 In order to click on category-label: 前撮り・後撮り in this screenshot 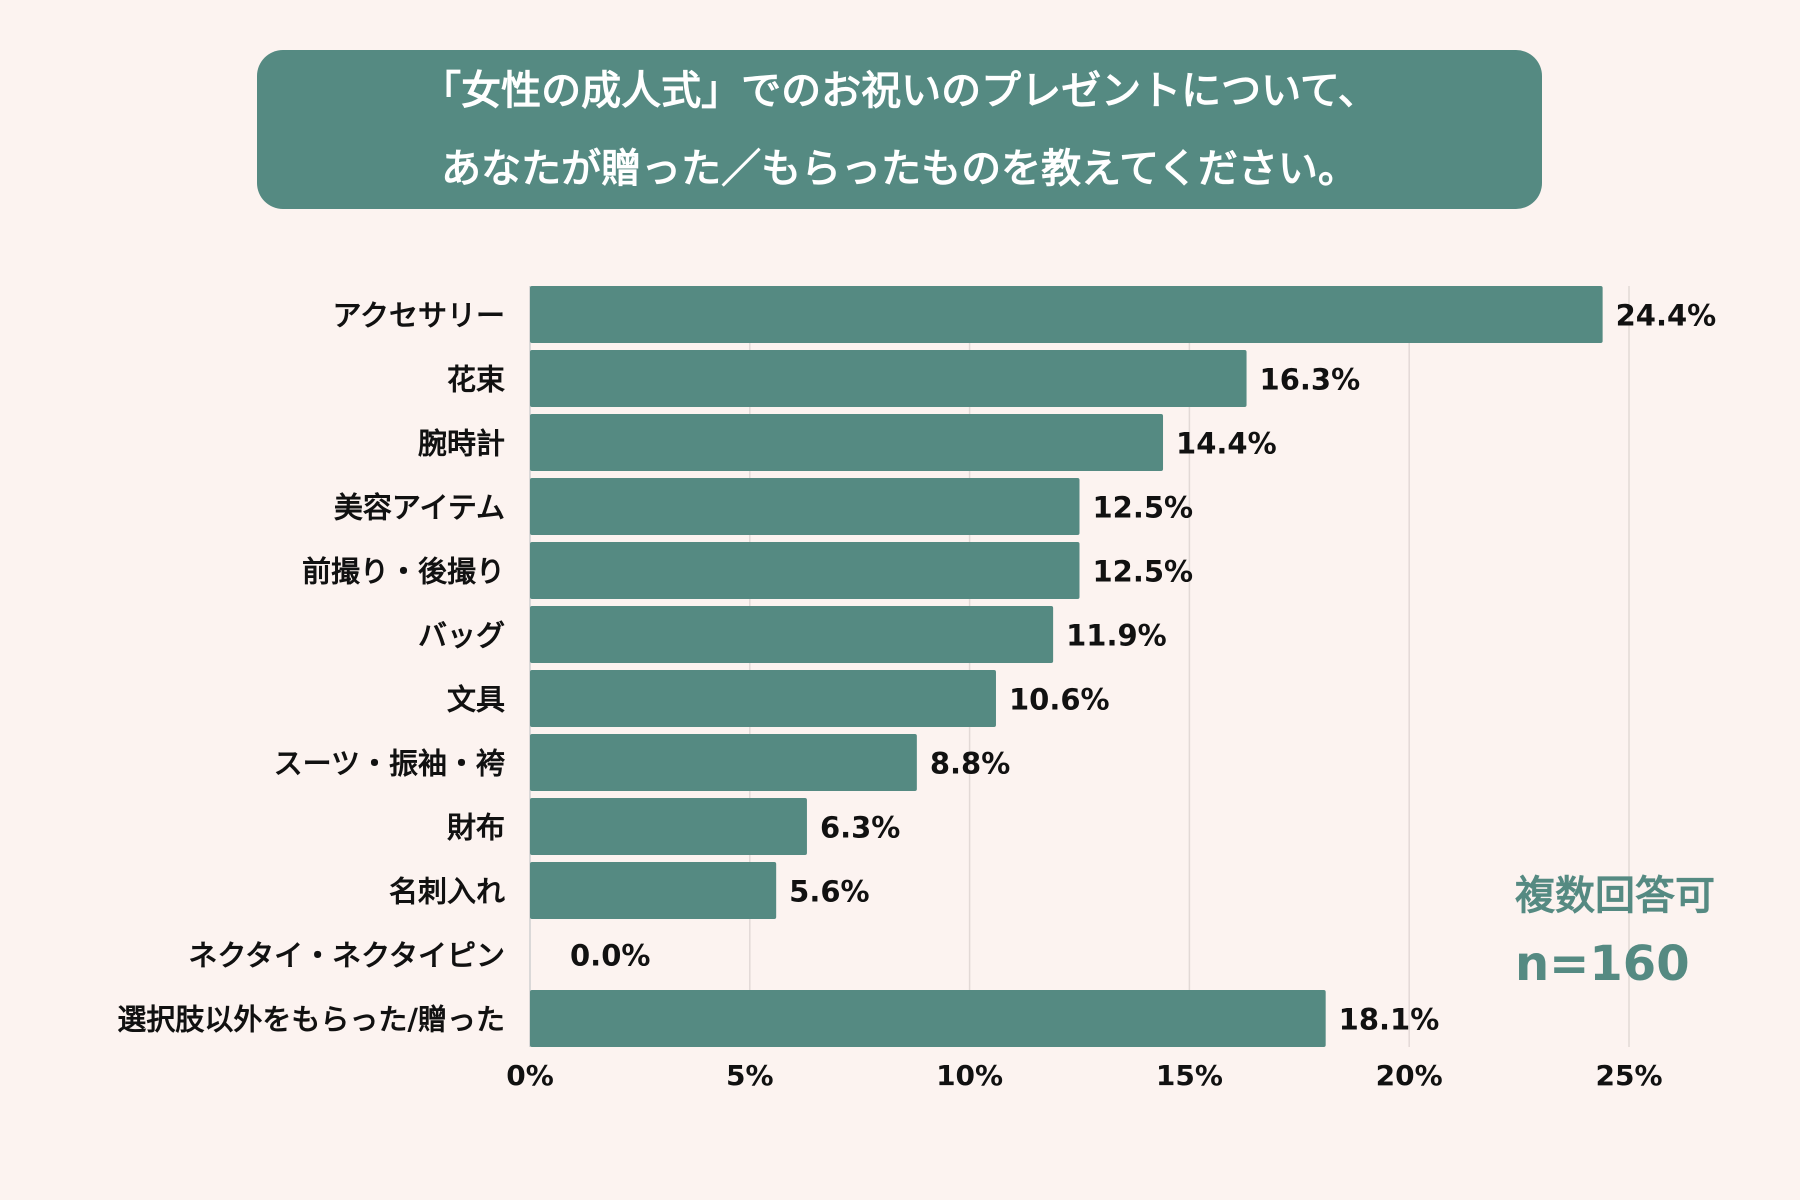, I will do `click(403, 572)`.